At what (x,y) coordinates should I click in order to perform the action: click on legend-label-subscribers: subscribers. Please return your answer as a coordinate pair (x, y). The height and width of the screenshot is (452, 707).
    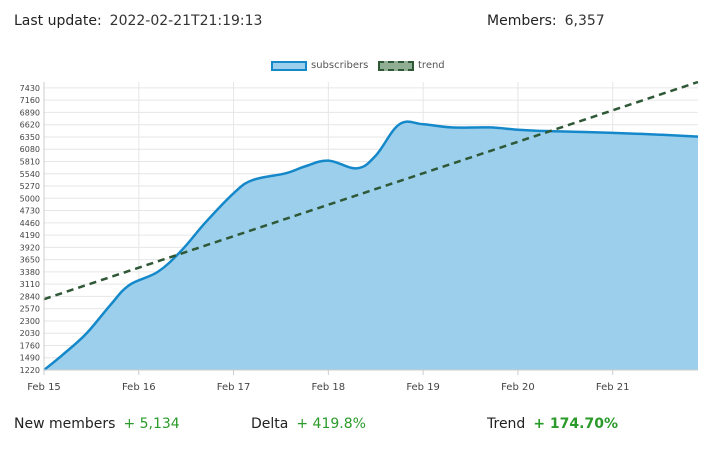
    Looking at the image, I should click on (340, 65).